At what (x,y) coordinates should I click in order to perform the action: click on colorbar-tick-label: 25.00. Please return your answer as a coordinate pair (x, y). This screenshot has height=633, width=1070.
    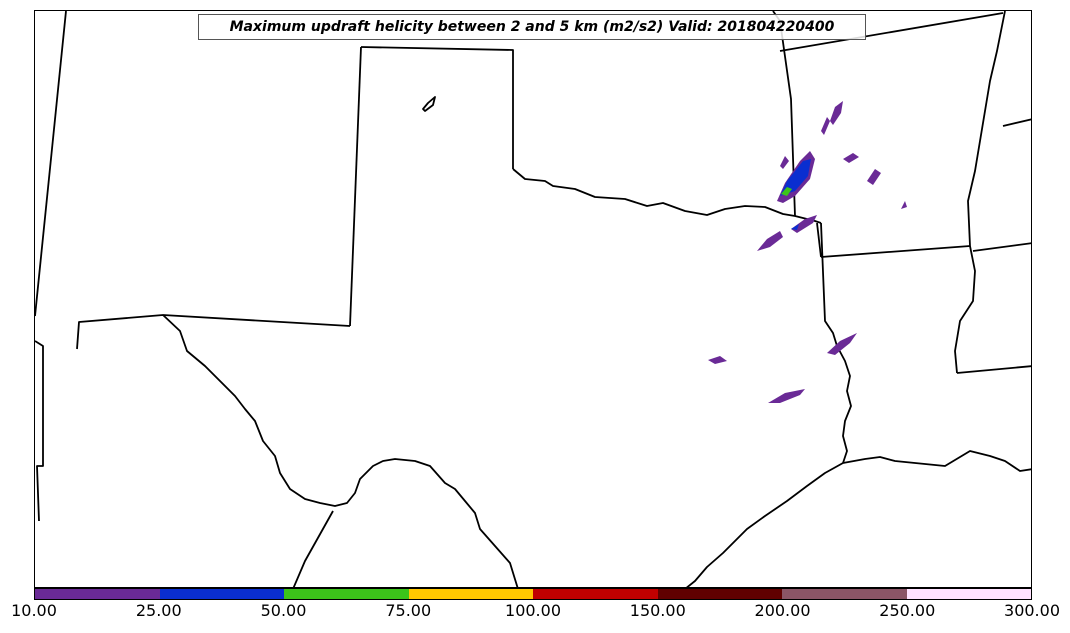
    Looking at the image, I should click on (158, 610).